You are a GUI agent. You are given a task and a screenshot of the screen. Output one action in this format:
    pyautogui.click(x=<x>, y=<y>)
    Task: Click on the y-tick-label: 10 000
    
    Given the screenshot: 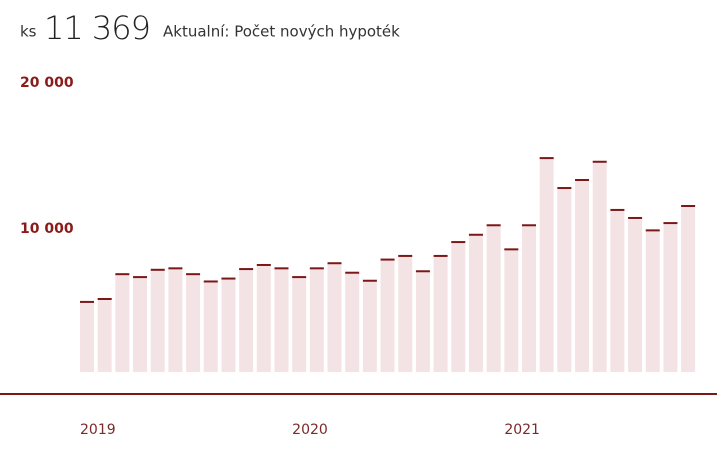 What is the action you would take?
    pyautogui.click(x=47, y=229)
    